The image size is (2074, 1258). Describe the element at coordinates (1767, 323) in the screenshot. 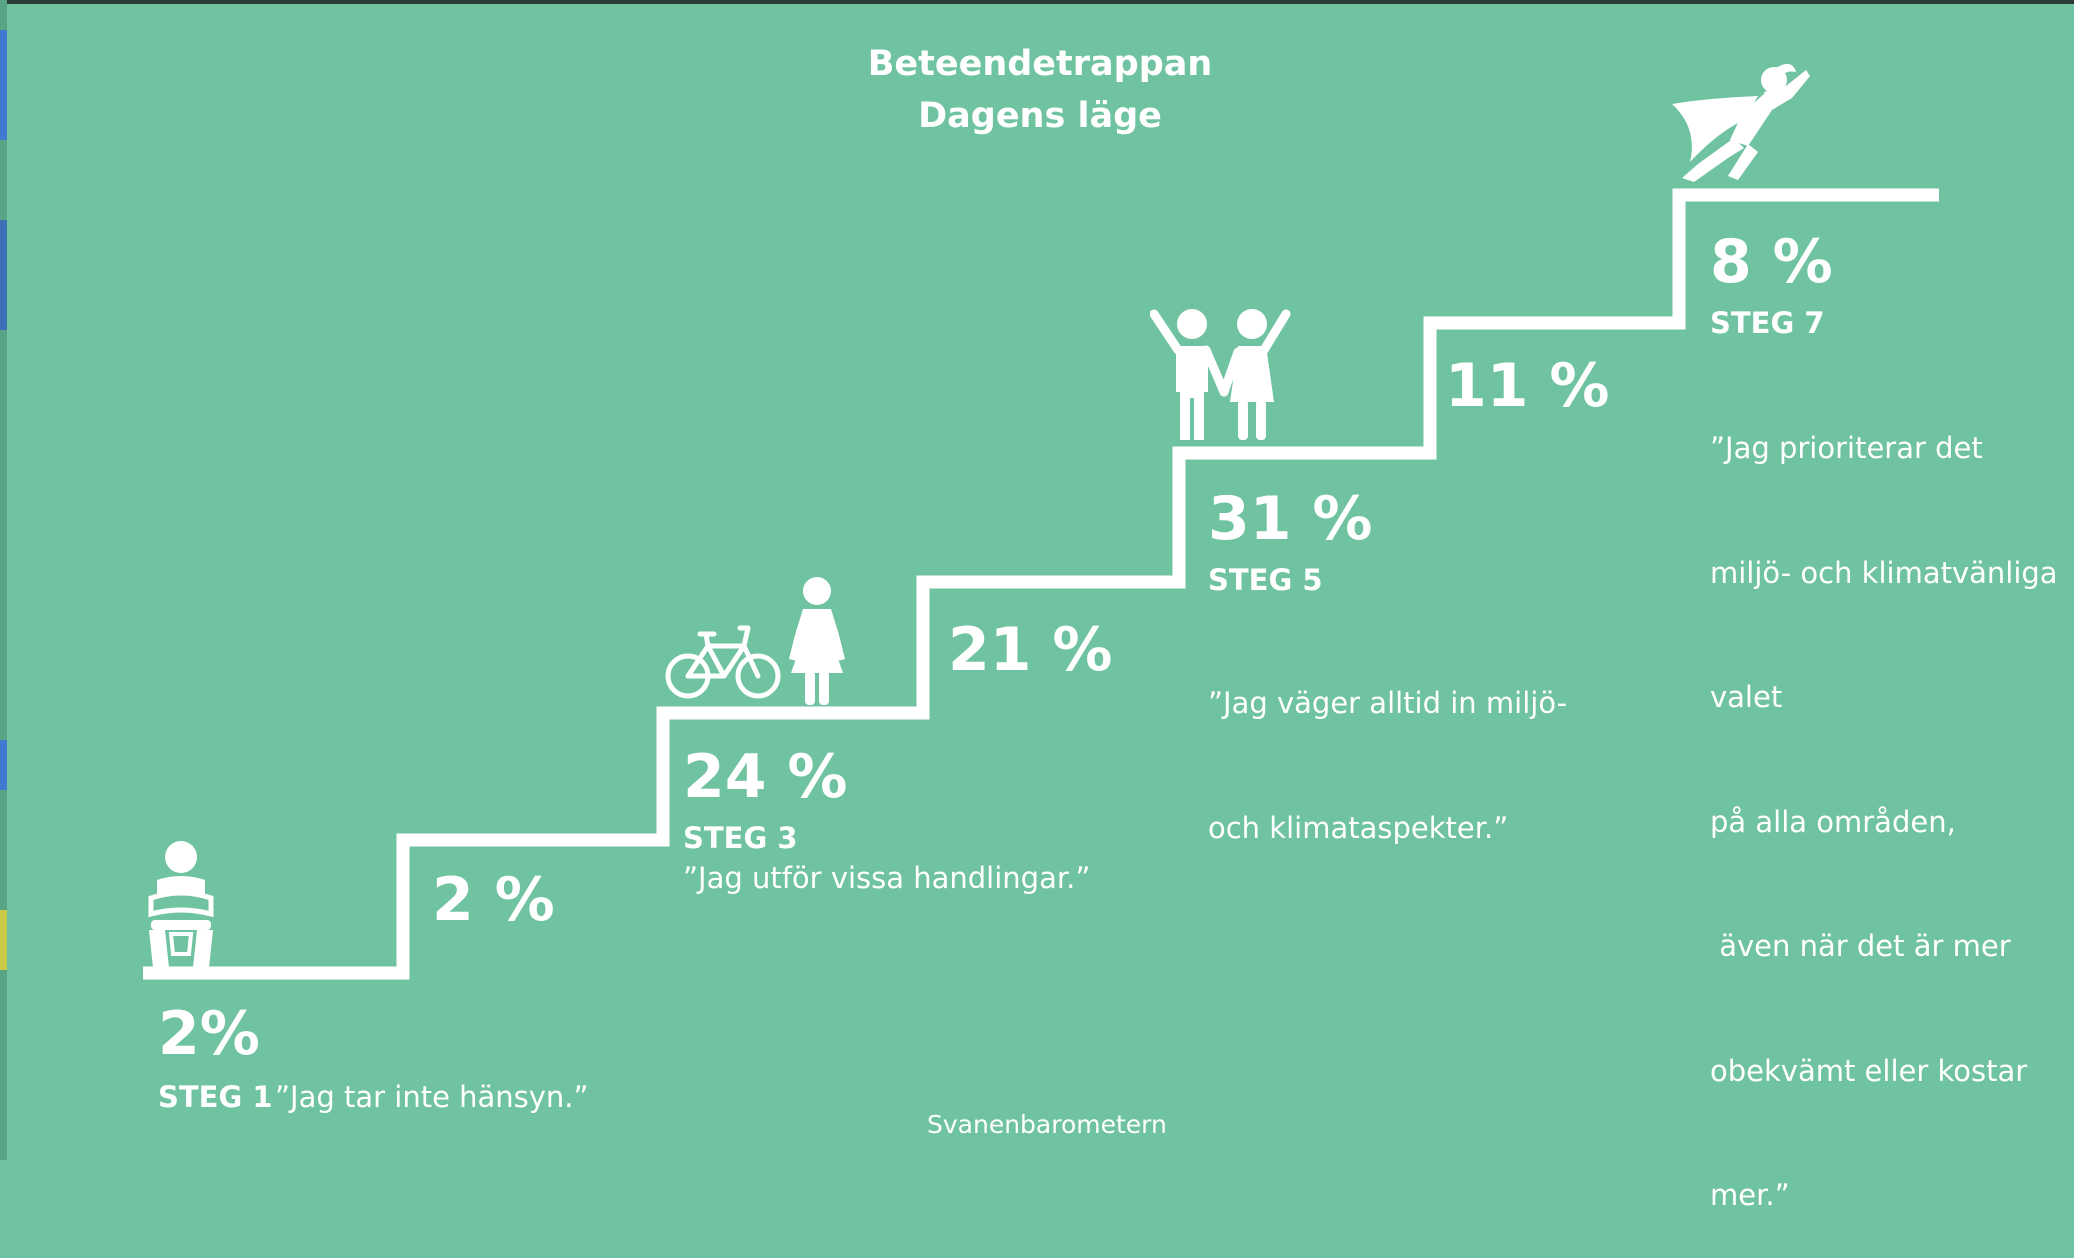

I see `step-7-label: STEG 7` at that location.